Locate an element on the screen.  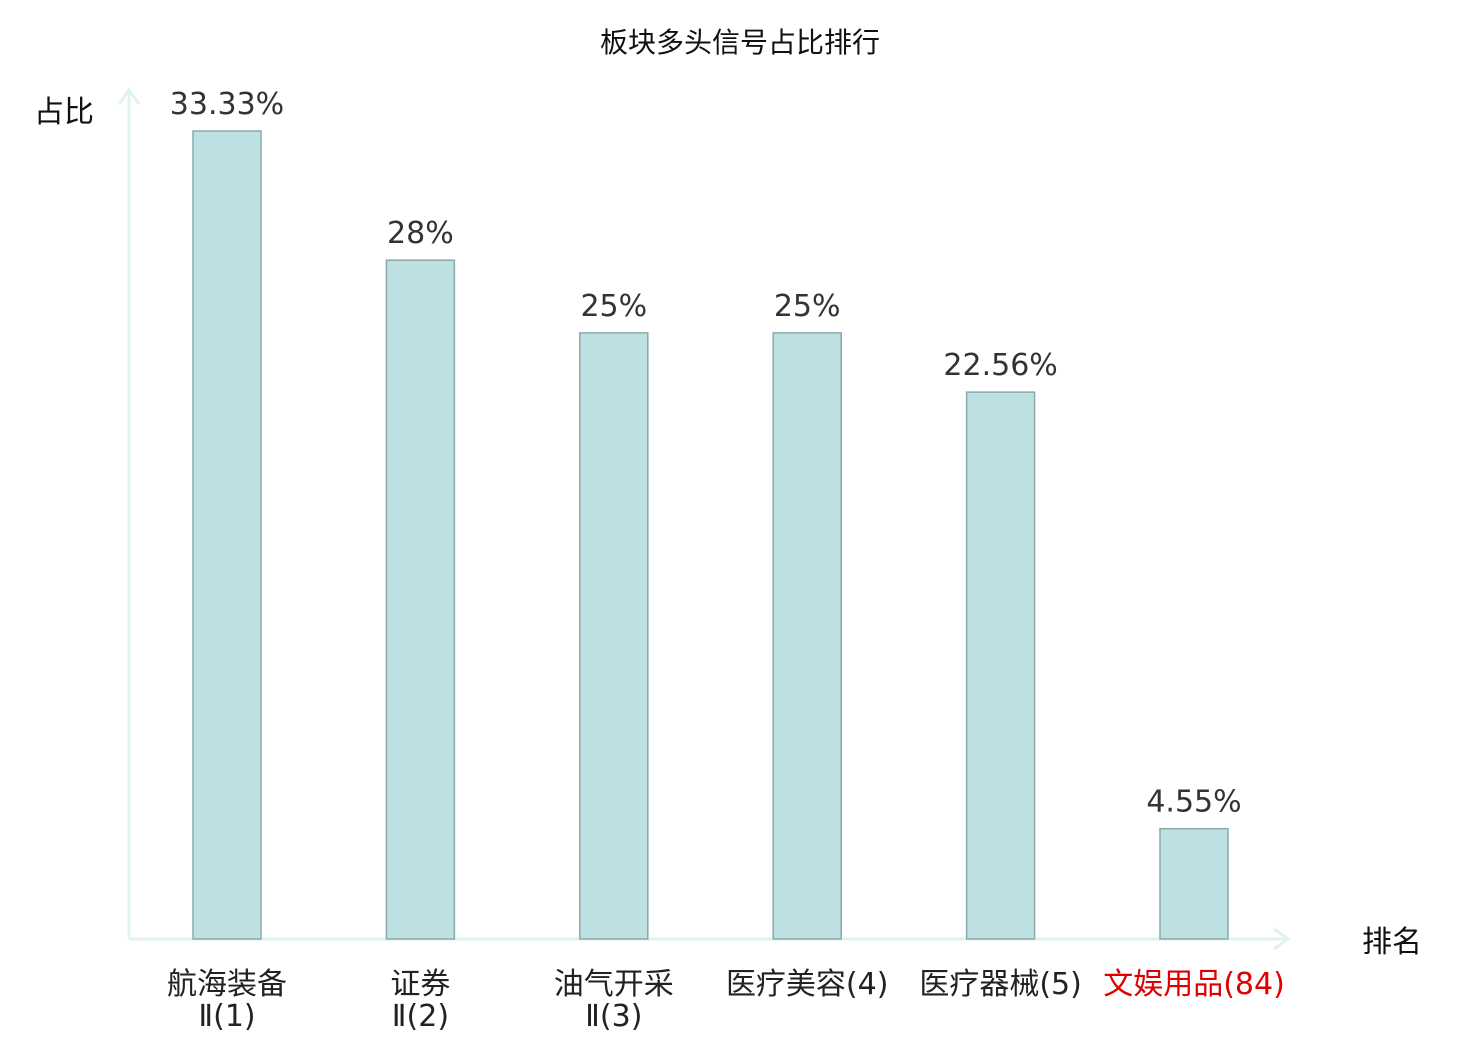
category-name: 医疗器械(5) is located at coordinates (1000, 984).